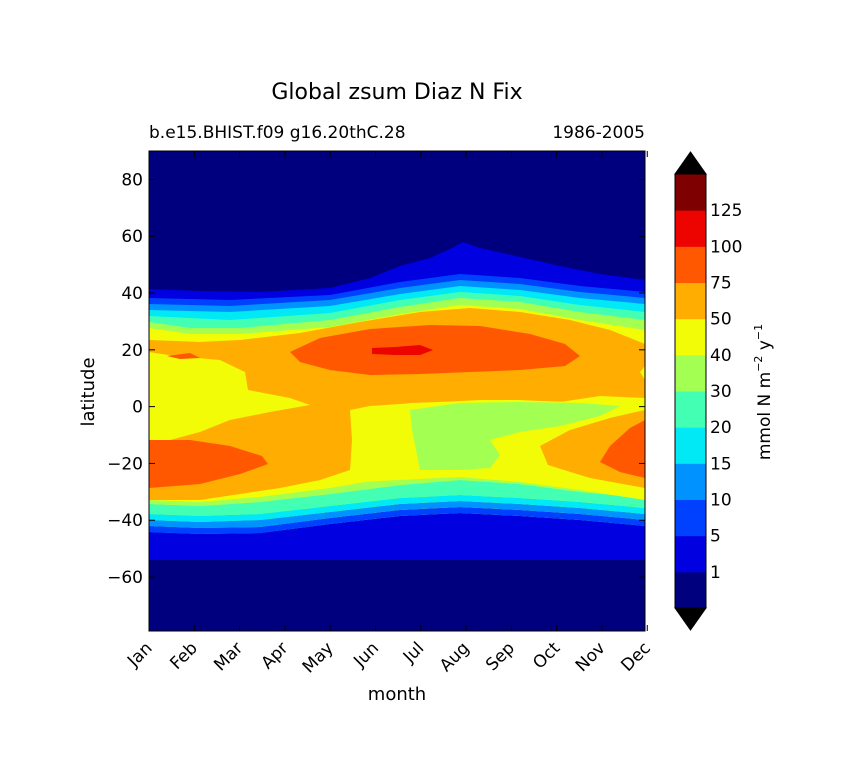  I want to click on y-tick-label: −20, so click(125, 464).